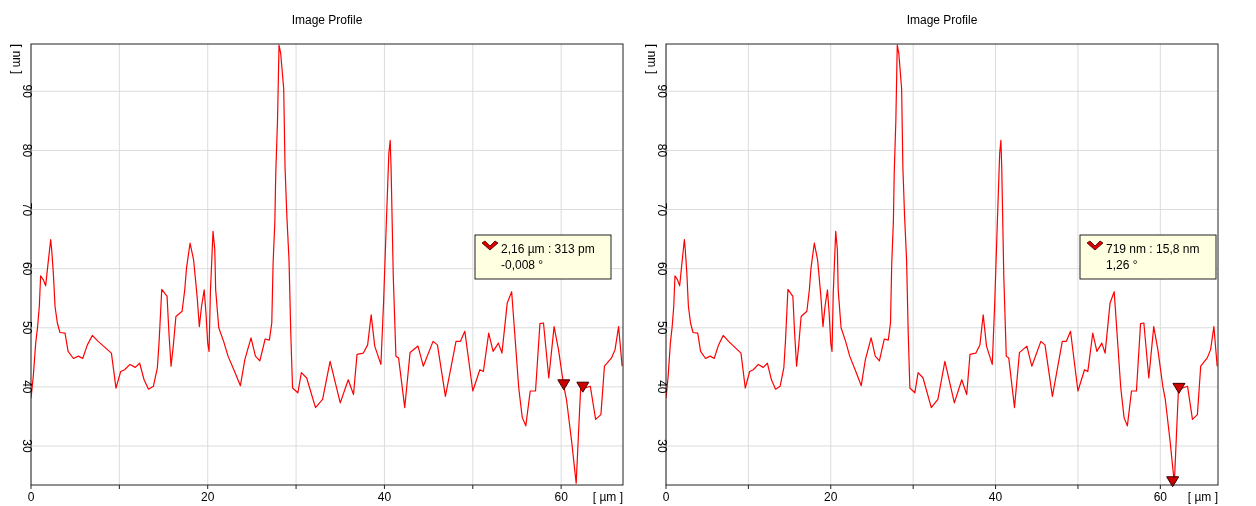 Image resolution: width=1256 pixels, height=506 pixels. Describe the element at coordinates (522, 265) in the screenshot. I see `annotation: -0,008 °` at that location.